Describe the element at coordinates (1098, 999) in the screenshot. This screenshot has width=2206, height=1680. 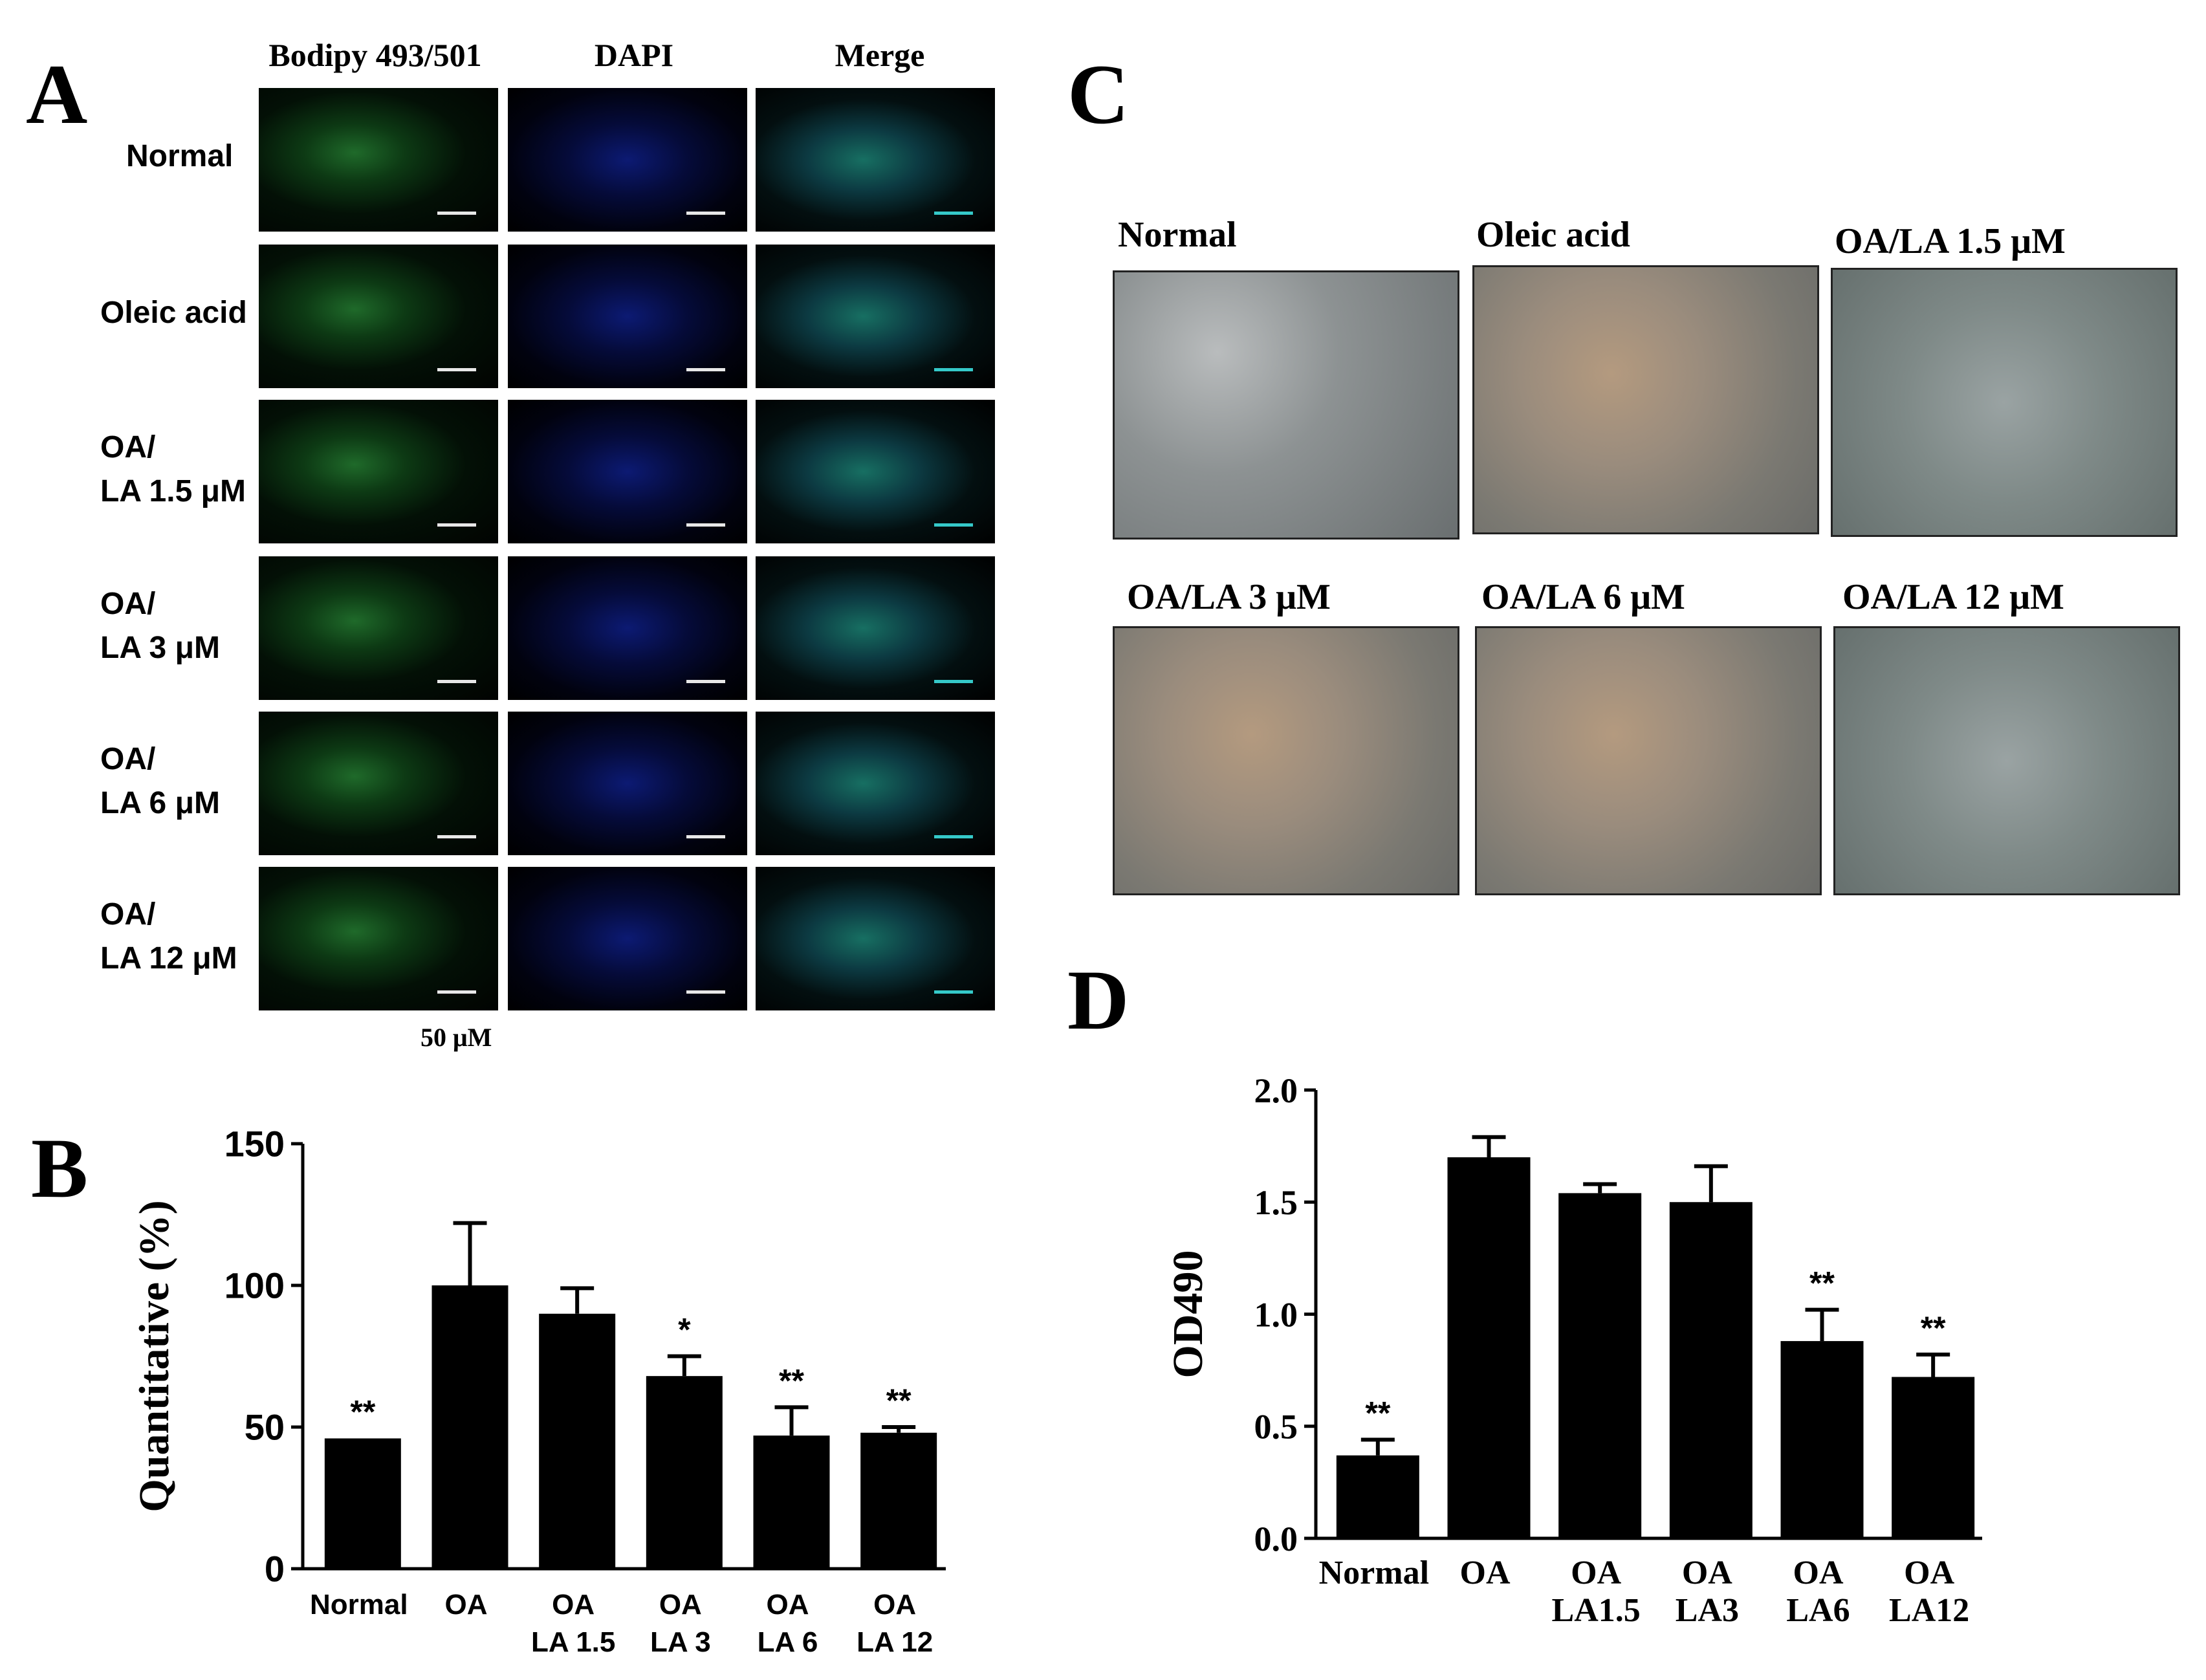
I see `panel-d-letter: D` at that location.